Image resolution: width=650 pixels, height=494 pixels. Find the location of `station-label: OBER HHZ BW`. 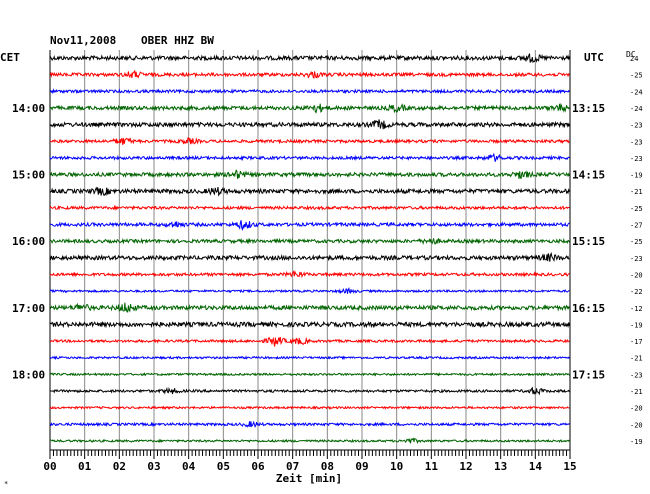

station-label: OBER HHZ BW is located at coordinates (177, 40).